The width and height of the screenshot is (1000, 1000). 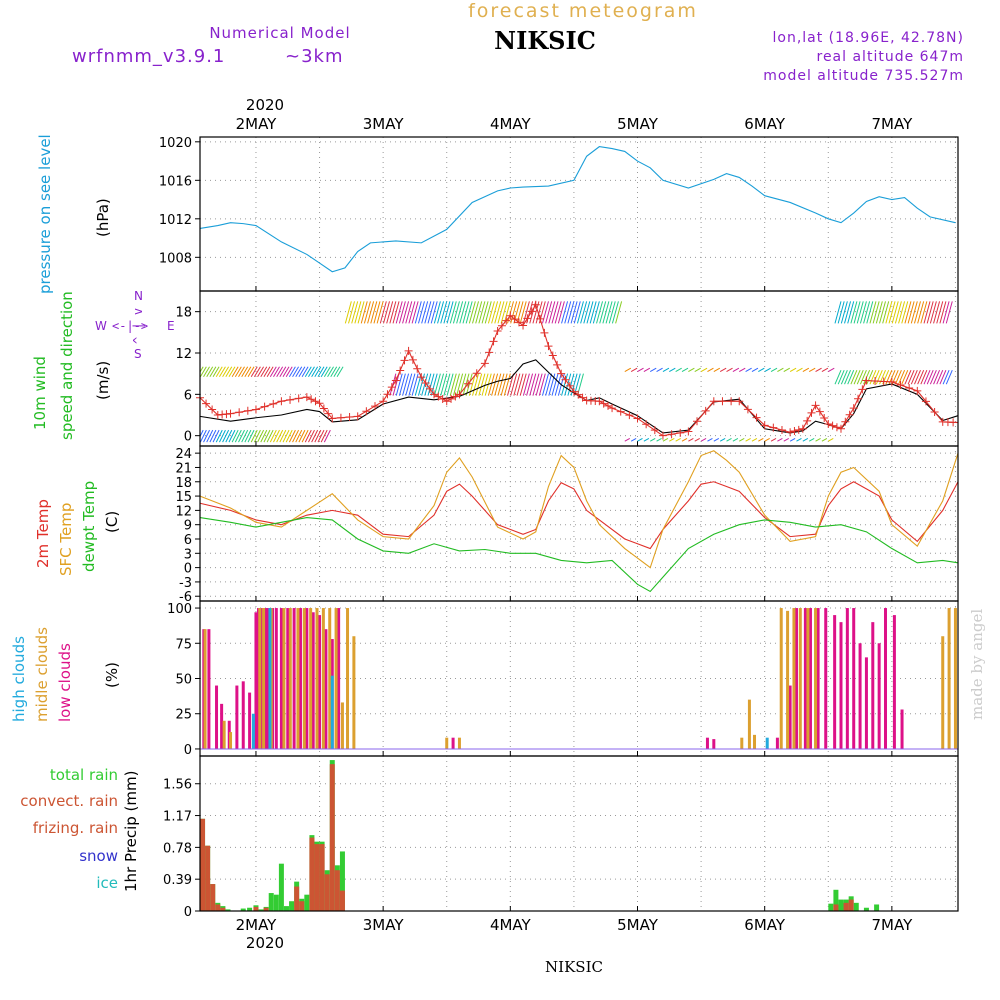 I want to click on precip-convect-bar, so click(x=302, y=906).